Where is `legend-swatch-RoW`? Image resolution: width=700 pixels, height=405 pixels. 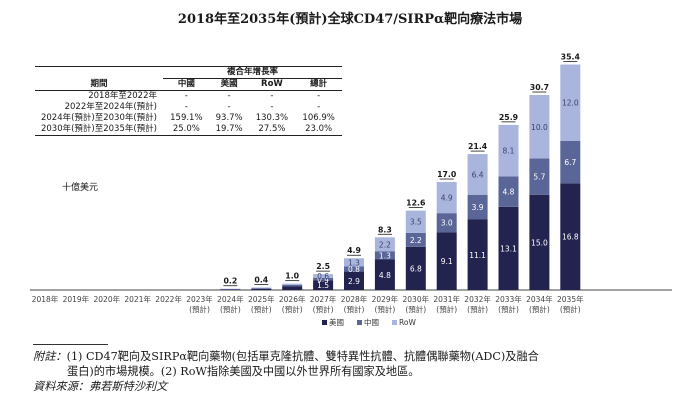 legend-swatch-RoW is located at coordinates (394, 322).